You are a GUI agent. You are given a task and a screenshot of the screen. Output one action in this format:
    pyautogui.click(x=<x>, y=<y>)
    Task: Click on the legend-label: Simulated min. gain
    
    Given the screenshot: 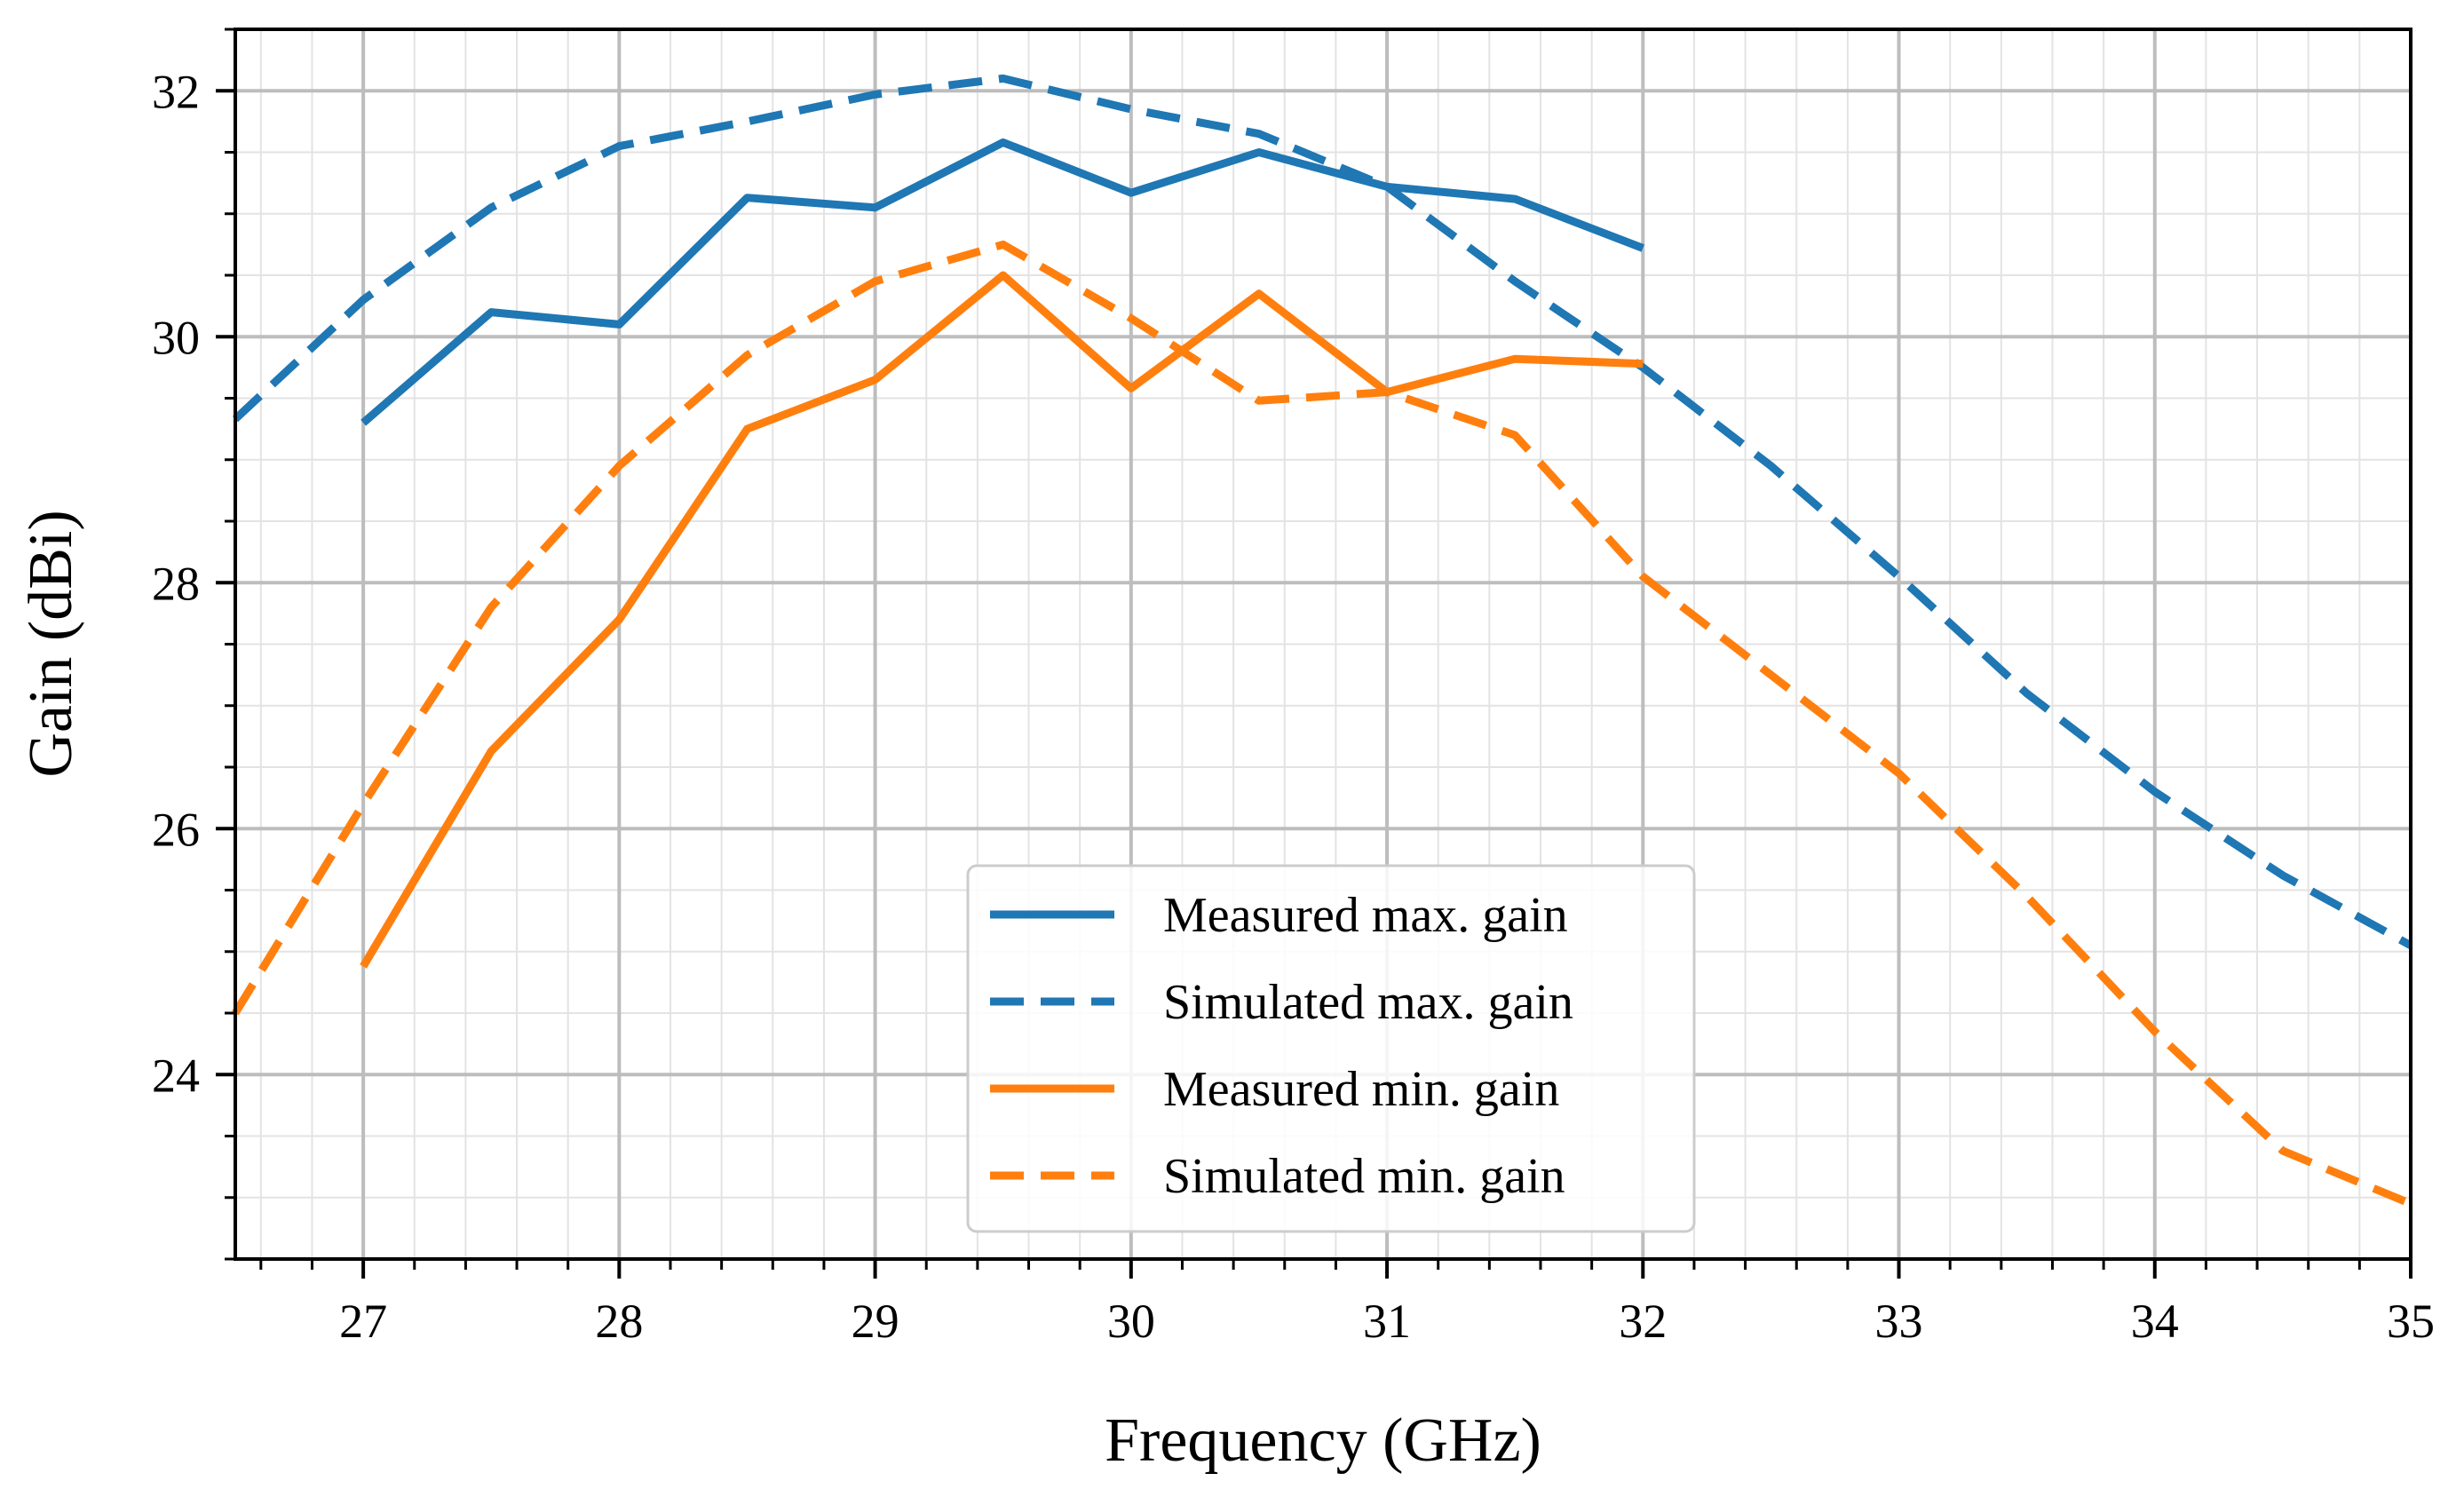 What is the action you would take?
    pyautogui.click(x=1364, y=1176)
    